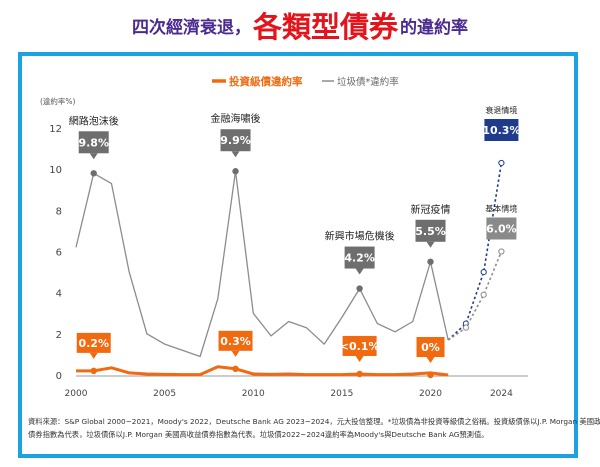 The image size is (600, 467). I want to click on legend-label-investment-grade: 投資級債違約率, so click(266, 81).